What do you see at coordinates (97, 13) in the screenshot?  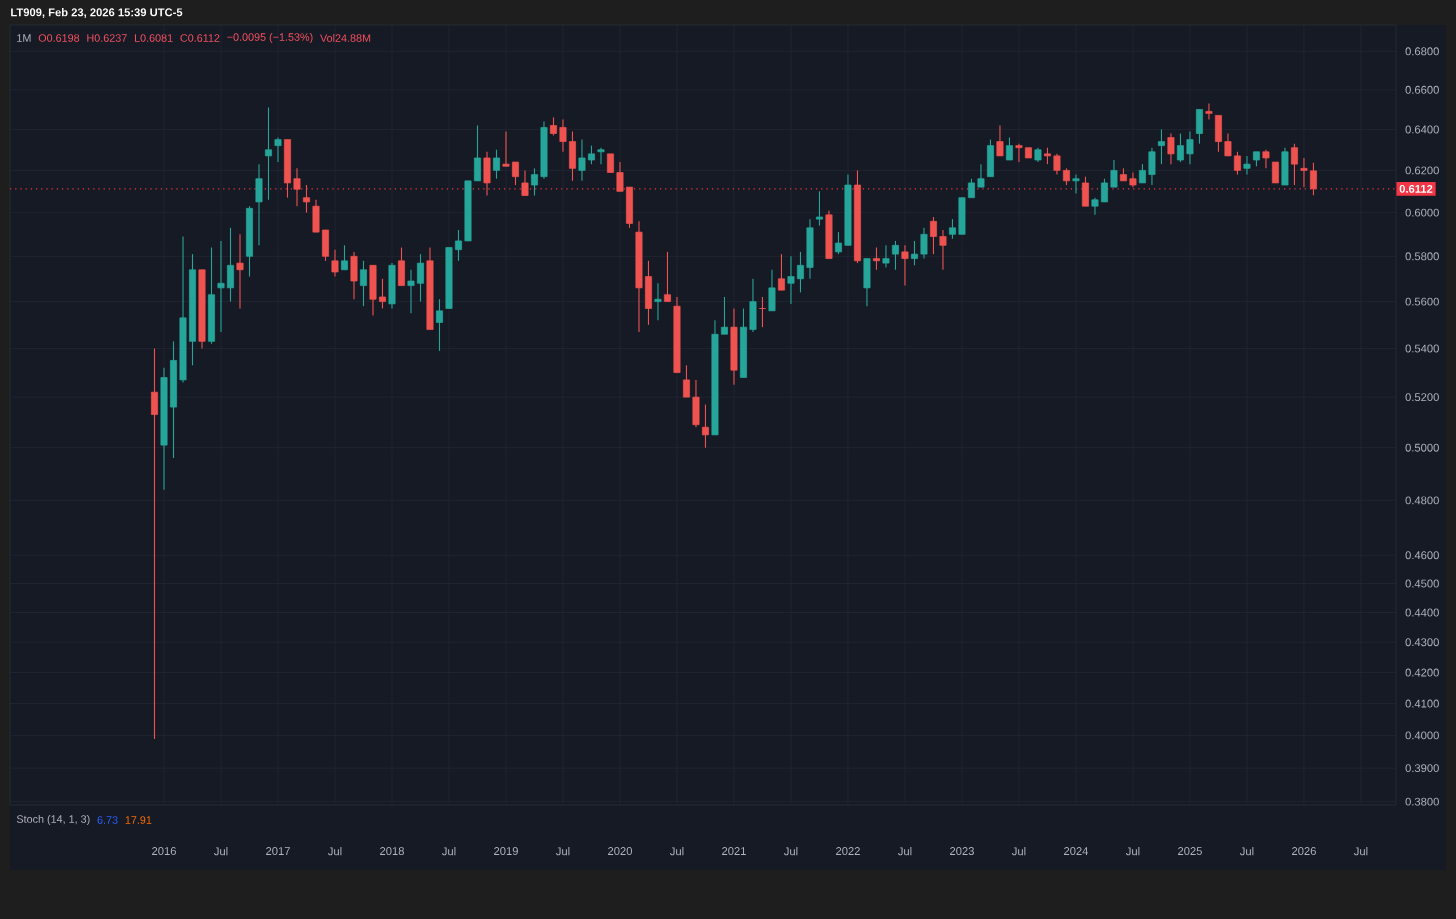 I see `text: LT909, Feb 23, 2026 15:39 UTC-5` at bounding box center [97, 13].